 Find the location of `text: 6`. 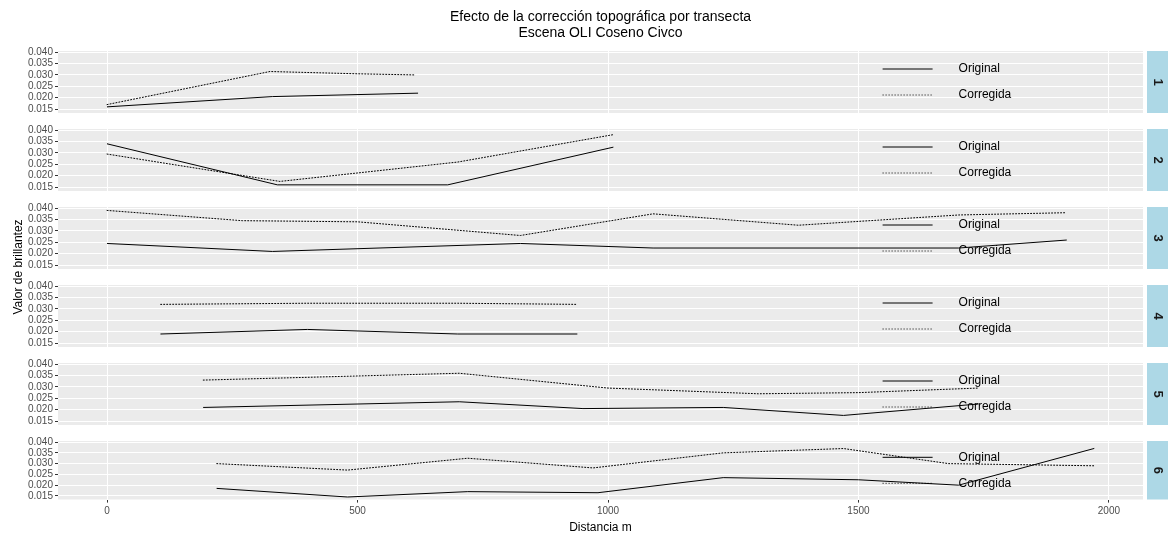

text: 6 is located at coordinates (1158, 470).